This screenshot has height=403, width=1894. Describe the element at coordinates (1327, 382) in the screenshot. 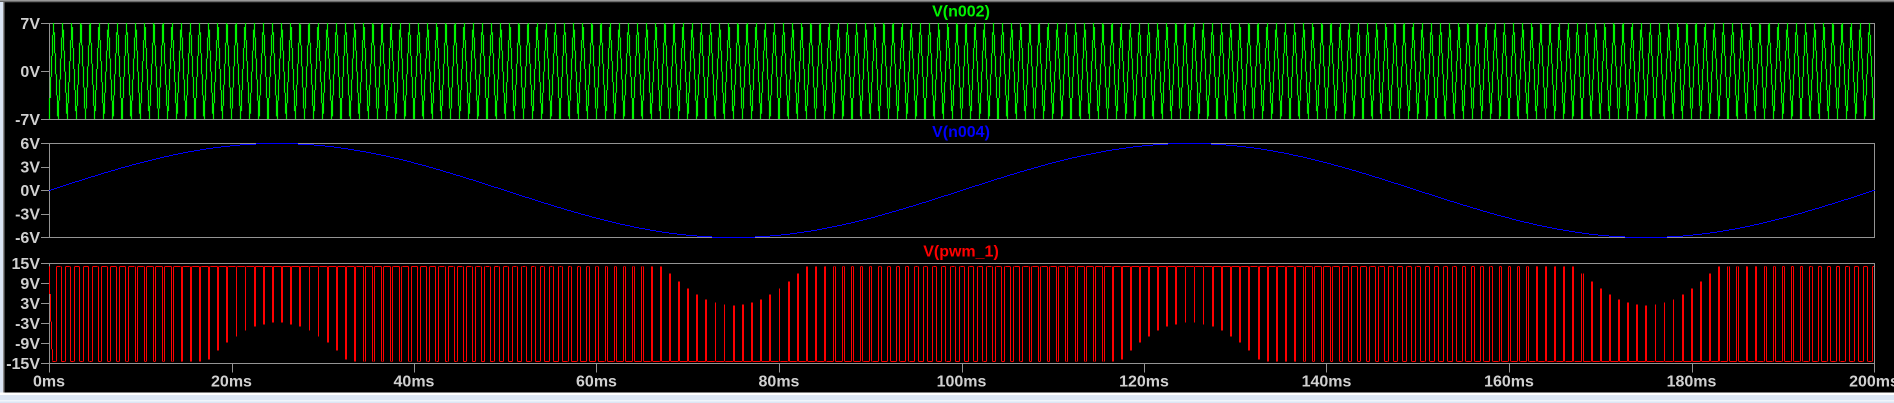

I see `svg-text: 140ms` at that location.